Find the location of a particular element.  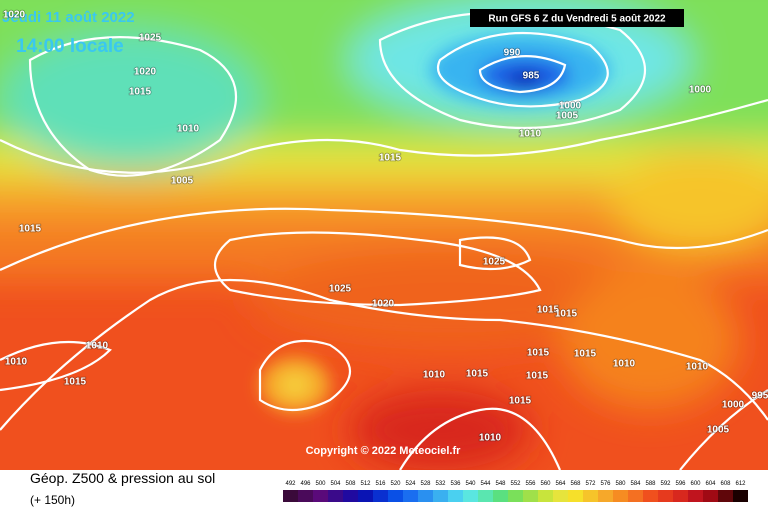

scale-label: 560 is located at coordinates (545, 484).